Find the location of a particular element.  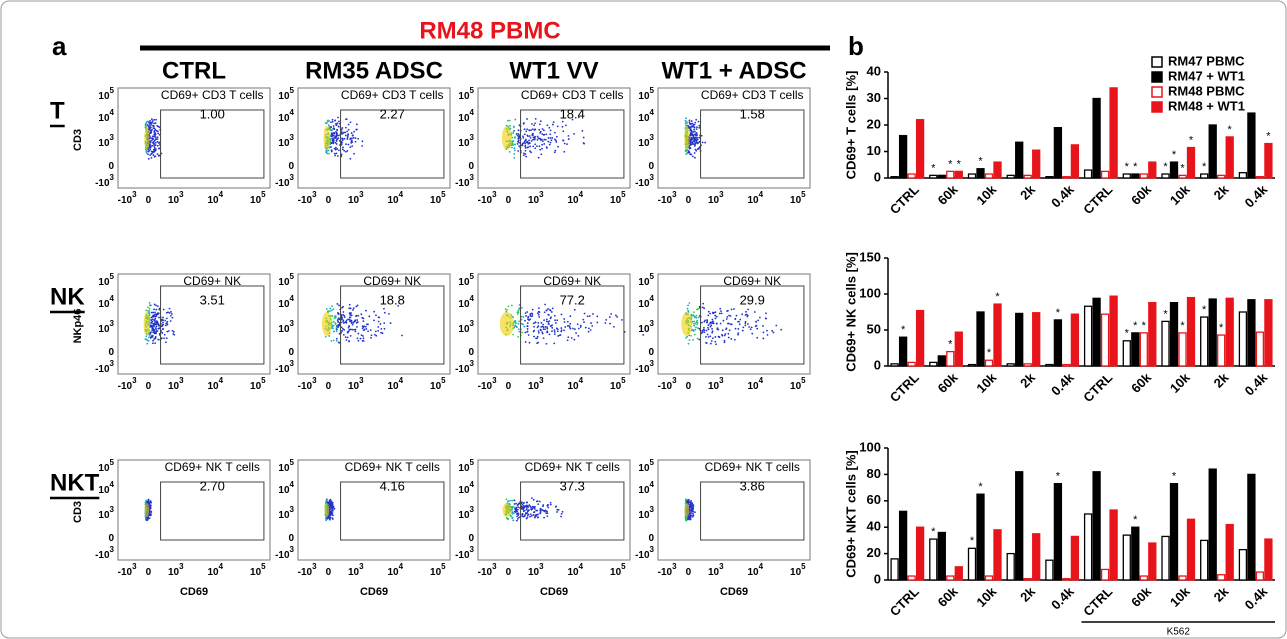

cell-density is located at coordinates (507, 324).